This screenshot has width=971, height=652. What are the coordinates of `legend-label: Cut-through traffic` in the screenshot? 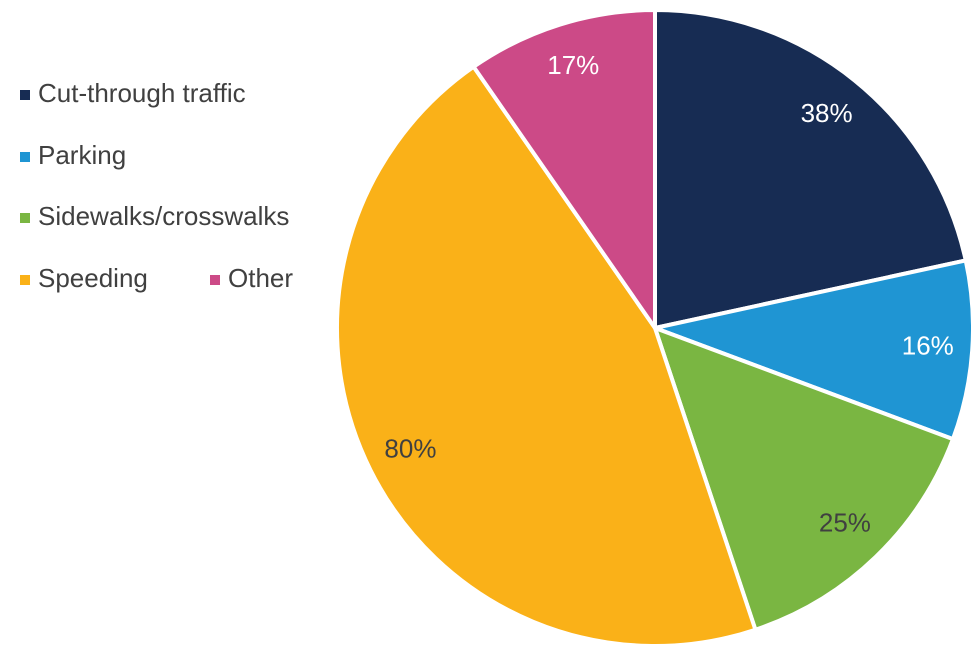 It's located at (142, 93).